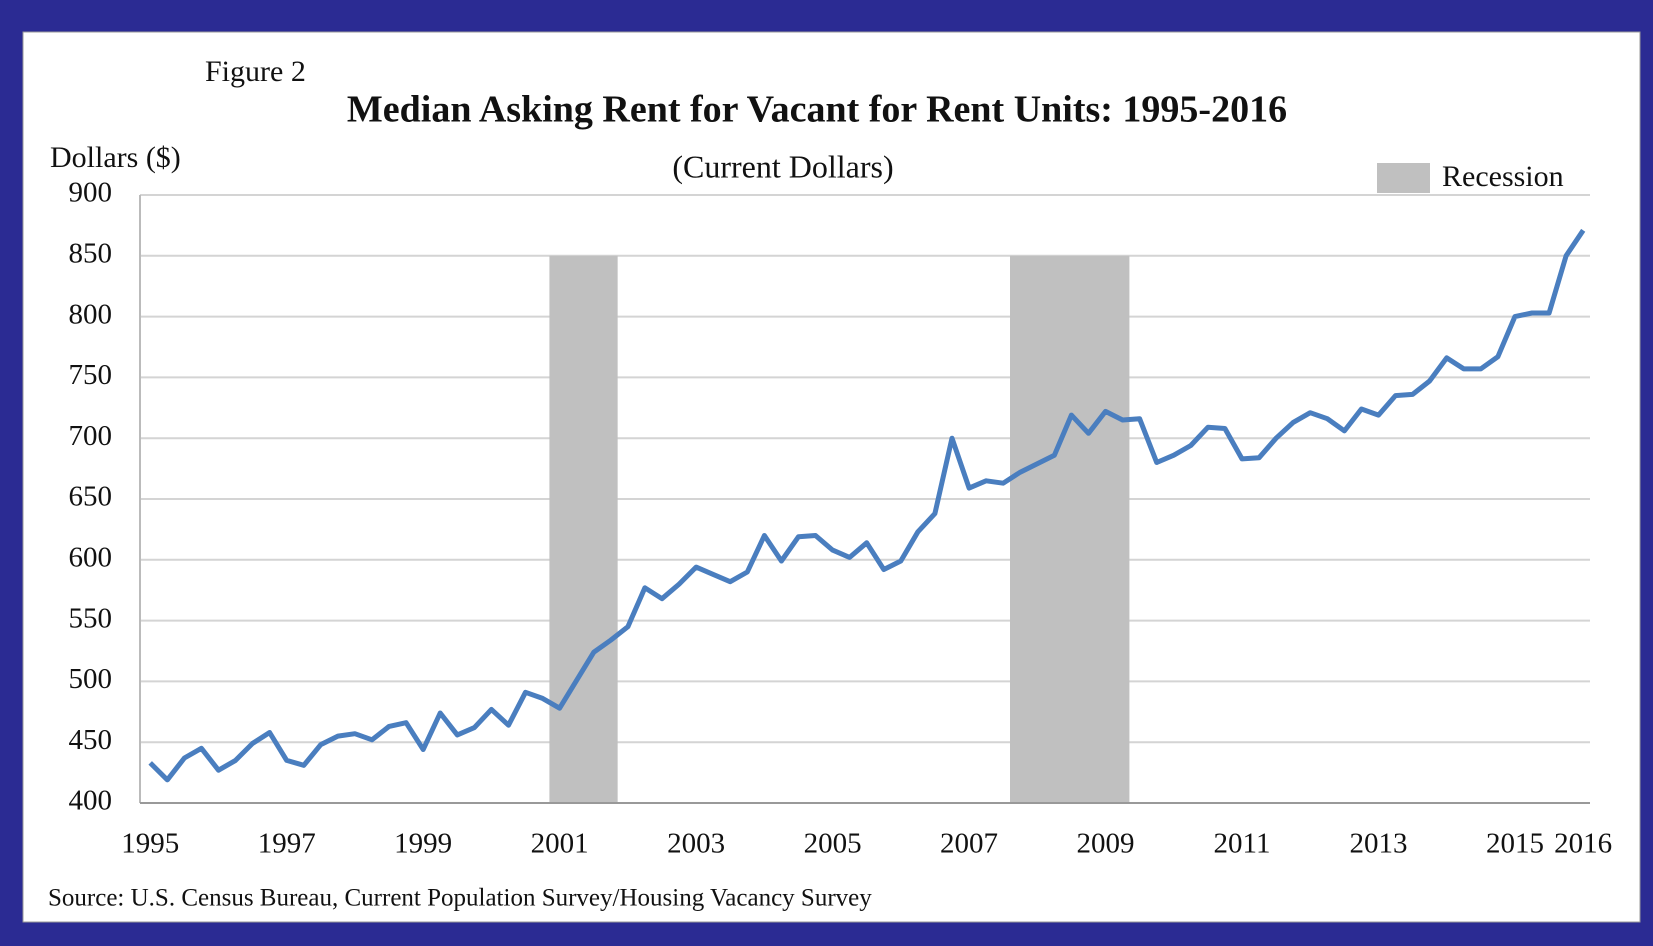  Describe the element at coordinates (696, 844) in the screenshot. I see `x-tick-label: 2003` at that location.